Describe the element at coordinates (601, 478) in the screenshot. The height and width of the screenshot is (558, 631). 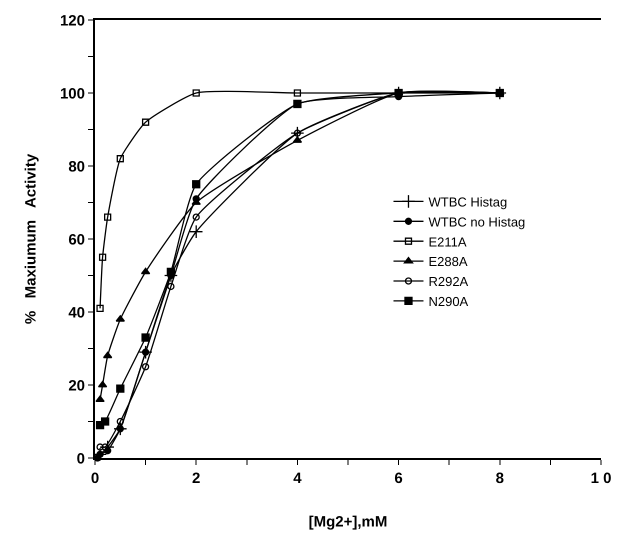
I see `x-tick-label: 1 0` at that location.